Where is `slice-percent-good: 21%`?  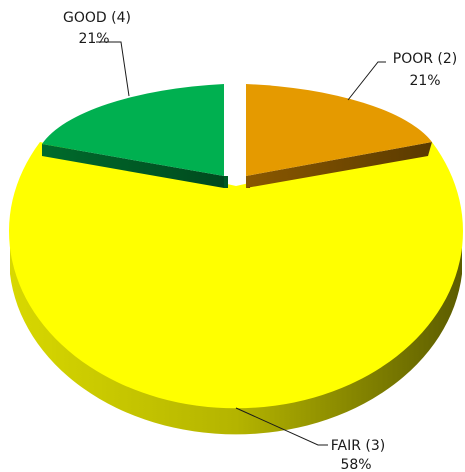
slice-percent-good: 21% is located at coordinates (93, 39).